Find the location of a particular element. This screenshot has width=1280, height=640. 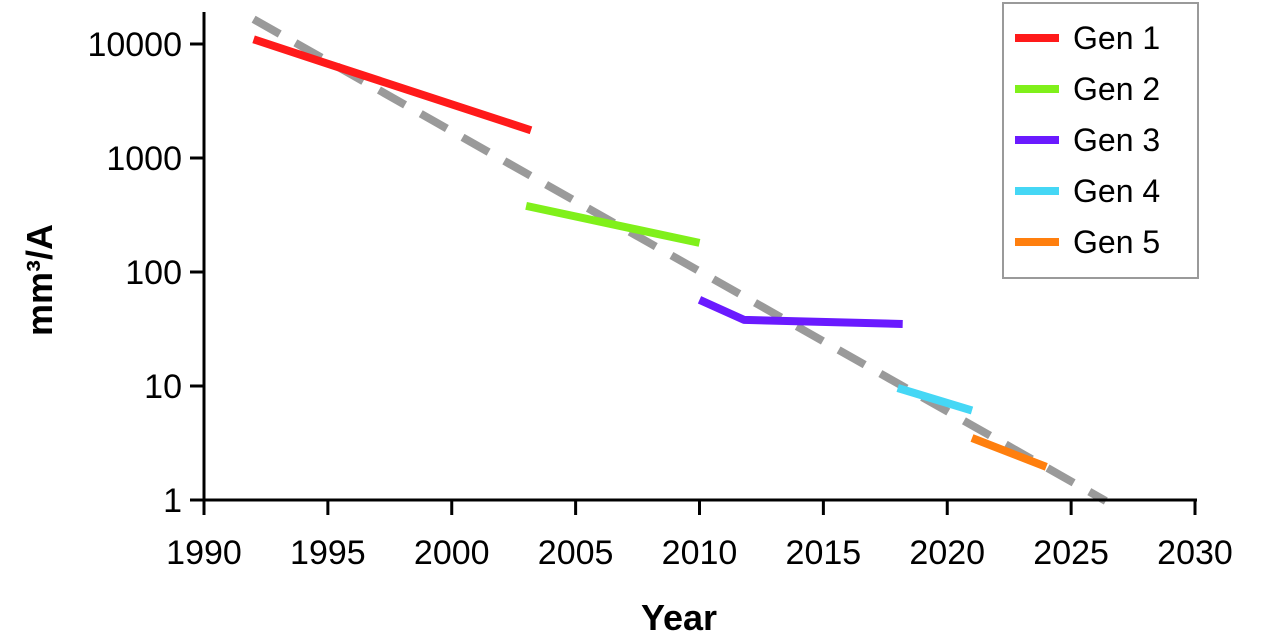

x-tick-label: 2010 is located at coordinates (700, 553).